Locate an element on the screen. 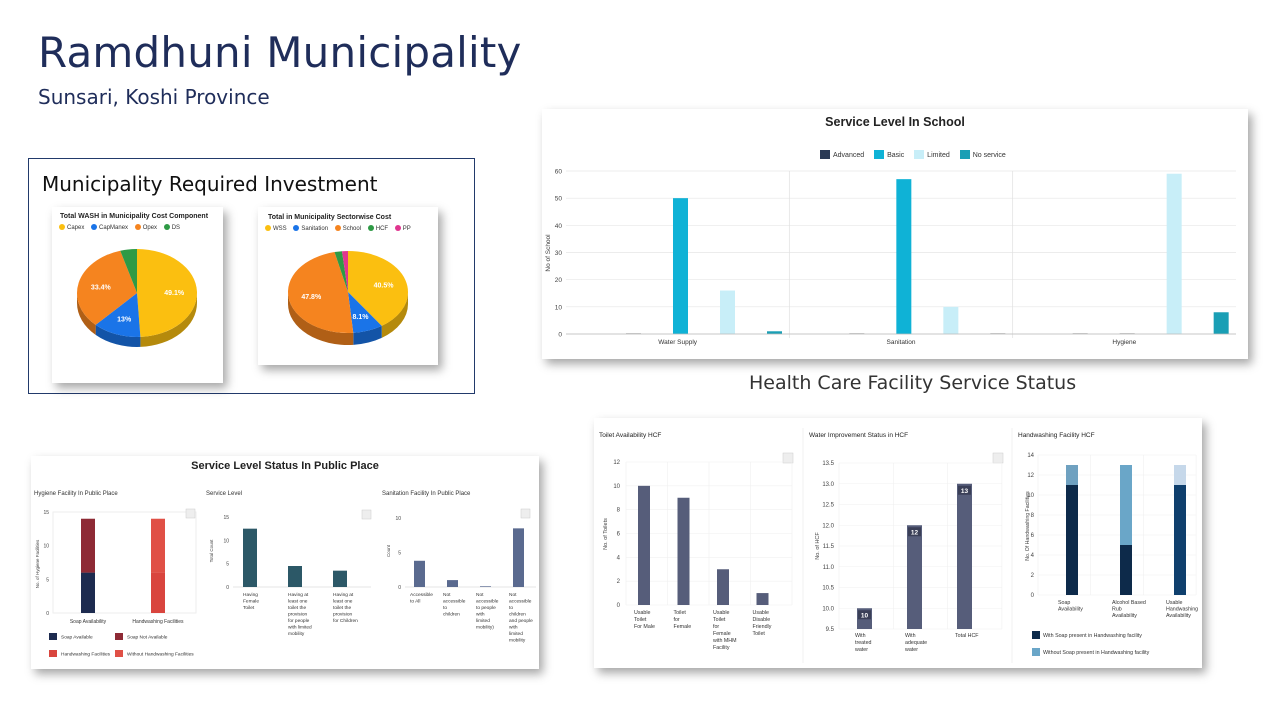 The height and width of the screenshot is (720, 1280). y-tick-label: 20 is located at coordinates (559, 280).